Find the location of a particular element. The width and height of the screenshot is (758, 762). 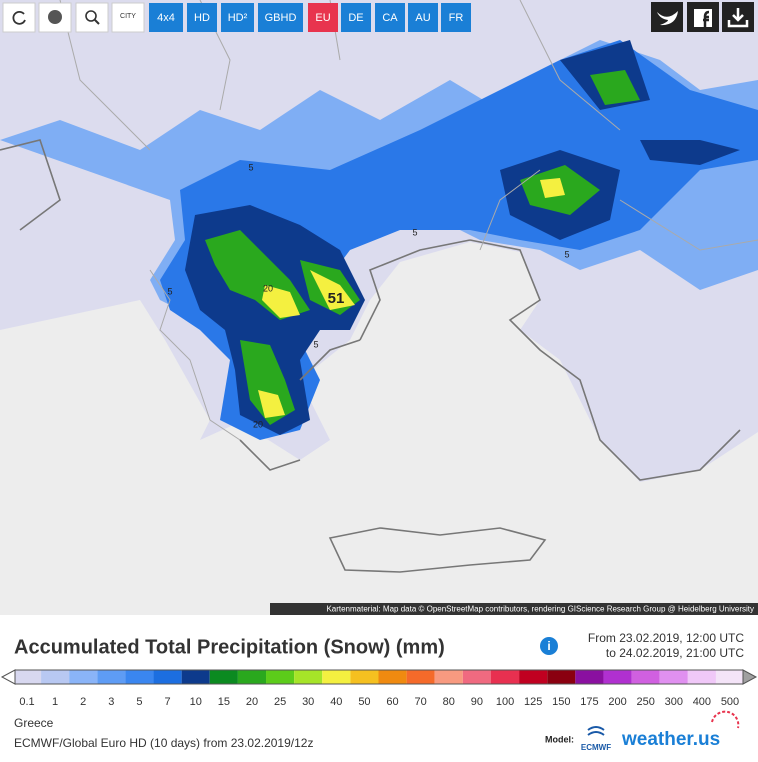

info-icon: i is located at coordinates (548, 646).